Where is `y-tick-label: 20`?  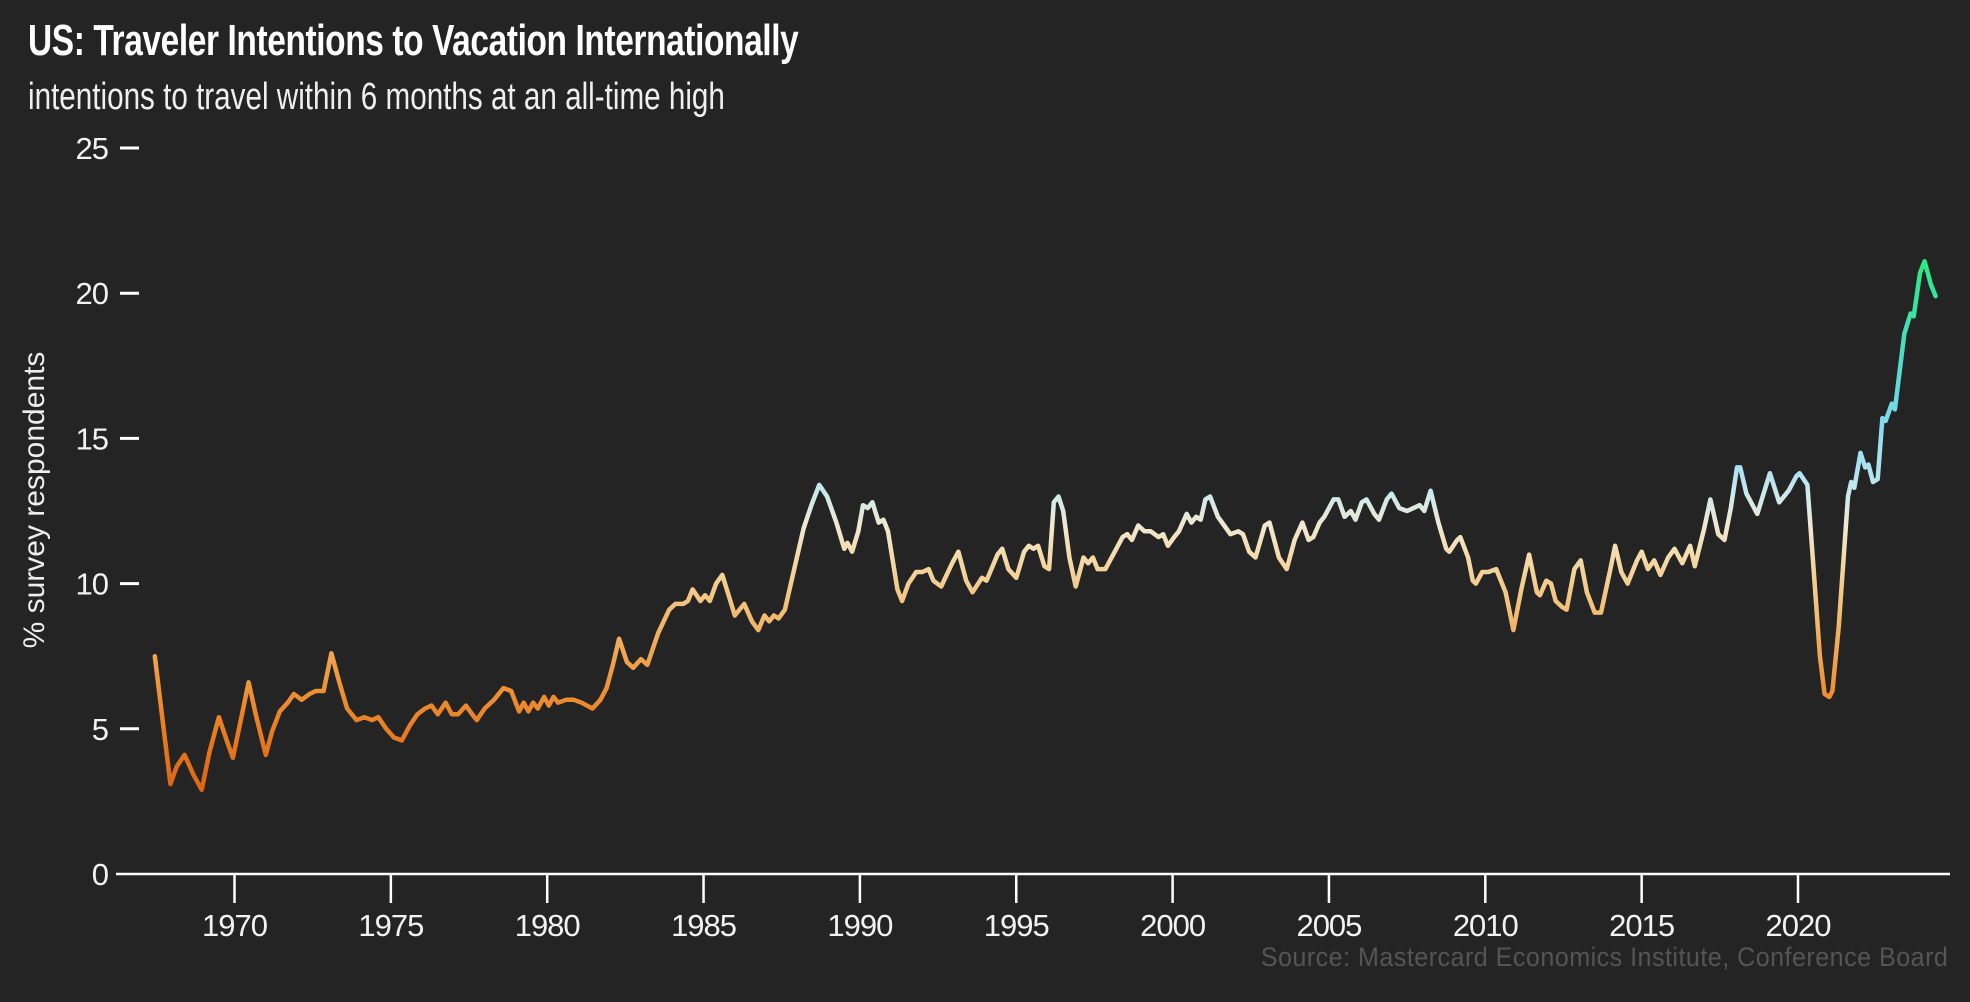 y-tick-label: 20 is located at coordinates (92, 293).